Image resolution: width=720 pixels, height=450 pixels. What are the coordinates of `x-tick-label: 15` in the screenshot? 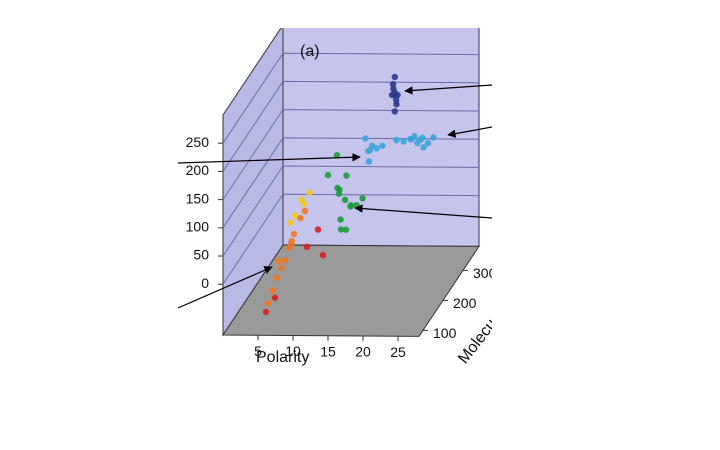 It's located at (328, 351).